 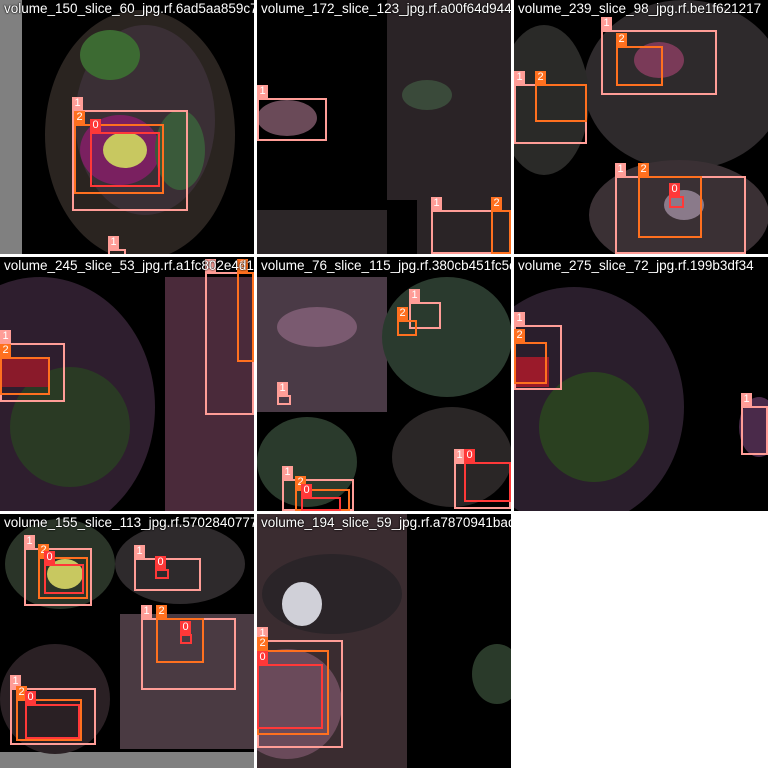 I want to click on tile-filename: volume_194_slice_59_jpg.rf.a7870941bad9a, so click(x=386, y=522).